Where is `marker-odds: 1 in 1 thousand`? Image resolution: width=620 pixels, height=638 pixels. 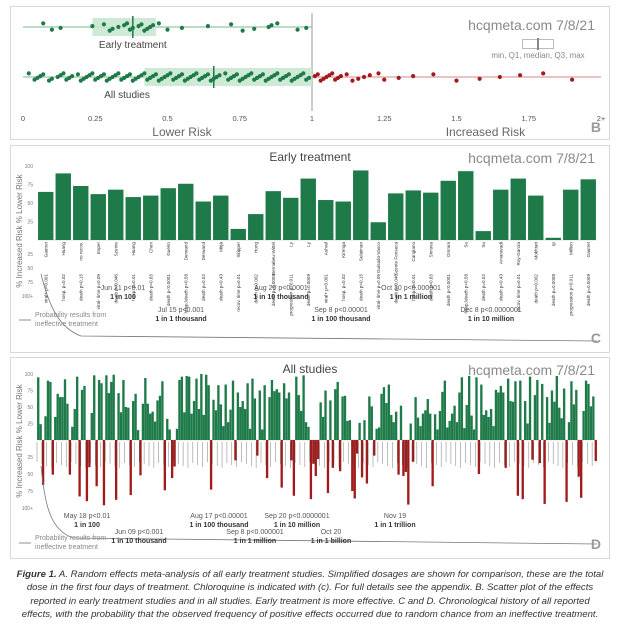
marker-odds: 1 in 1 thousand is located at coordinates (180, 319).